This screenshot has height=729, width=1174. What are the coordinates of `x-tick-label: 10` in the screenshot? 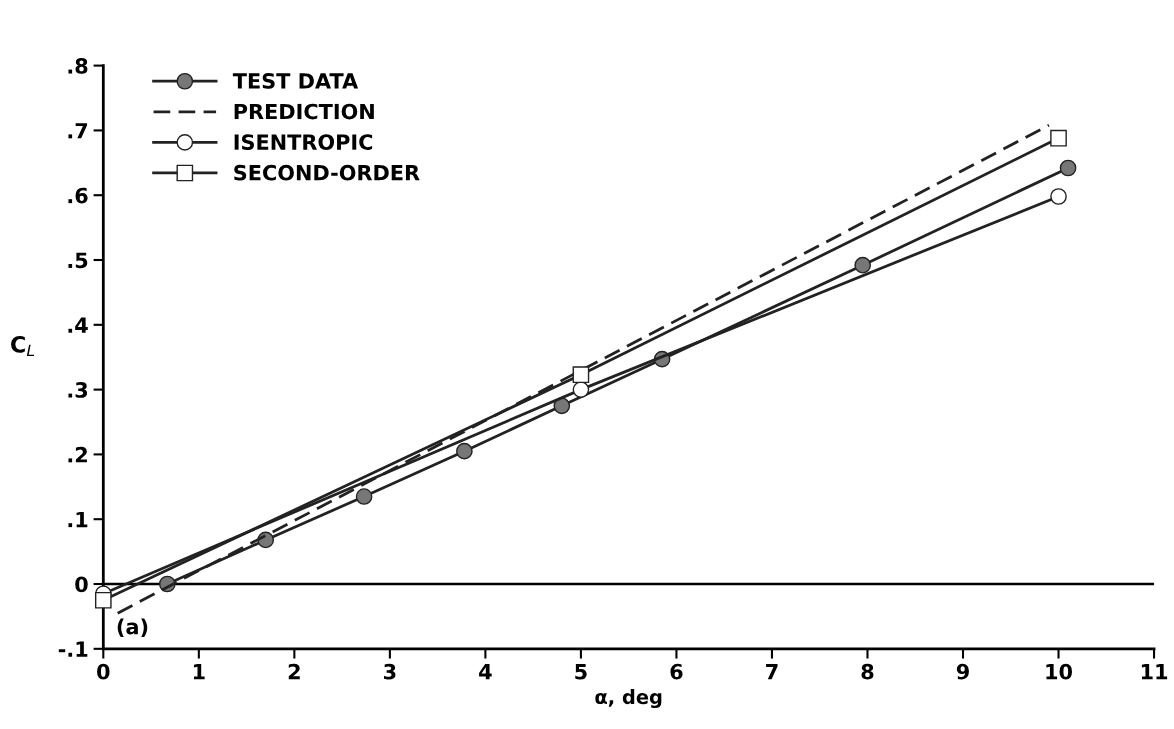 It's located at (1059, 671).